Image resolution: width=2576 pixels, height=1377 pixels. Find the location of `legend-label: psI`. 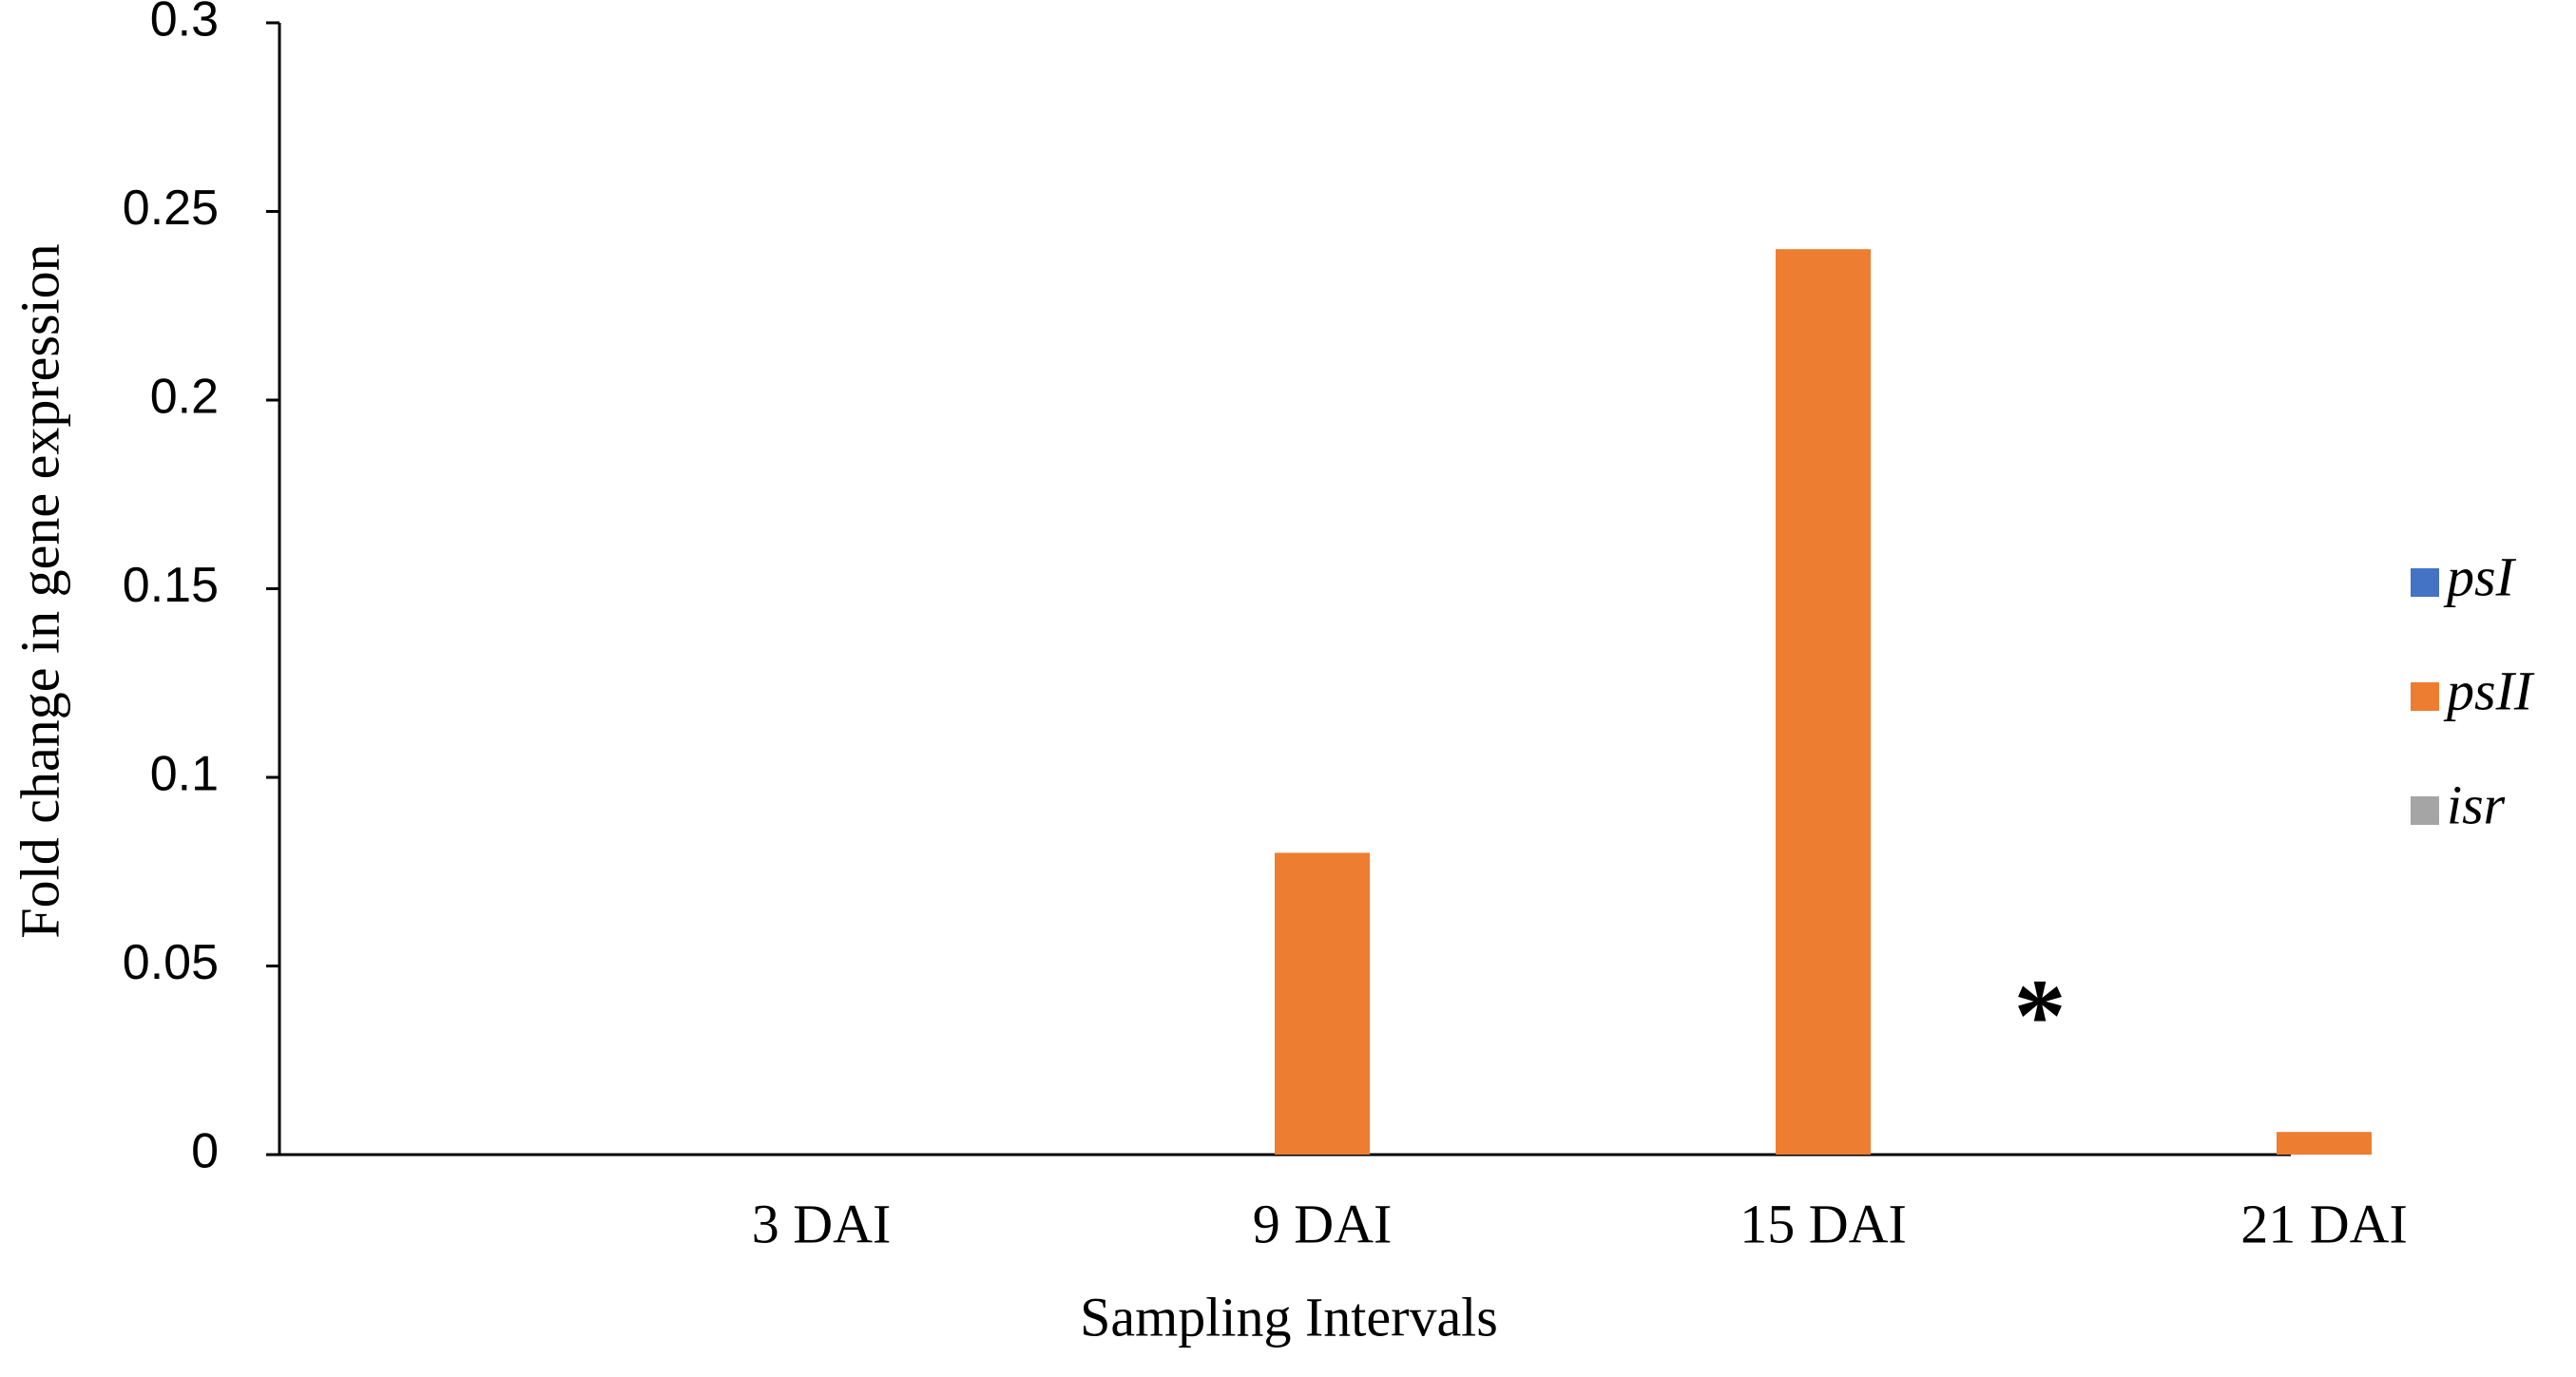

legend-label: psI is located at coordinates (2480, 576).